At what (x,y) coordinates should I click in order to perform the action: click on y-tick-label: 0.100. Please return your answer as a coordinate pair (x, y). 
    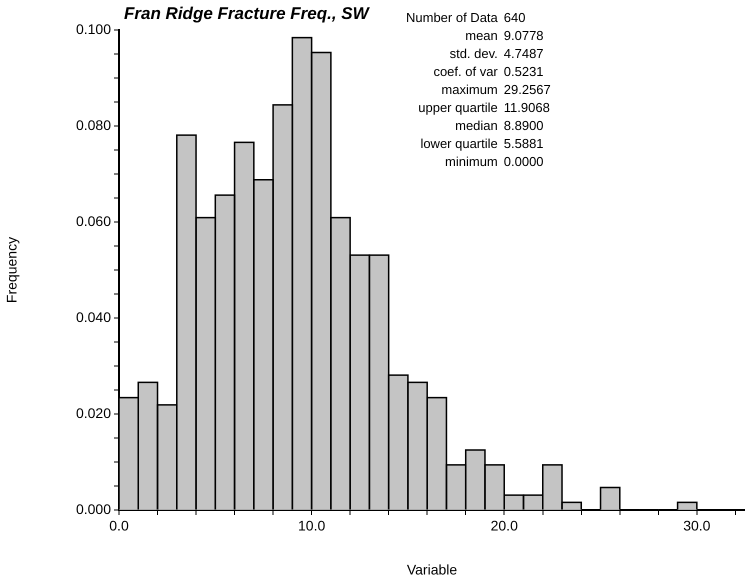
    Looking at the image, I should click on (94, 28).